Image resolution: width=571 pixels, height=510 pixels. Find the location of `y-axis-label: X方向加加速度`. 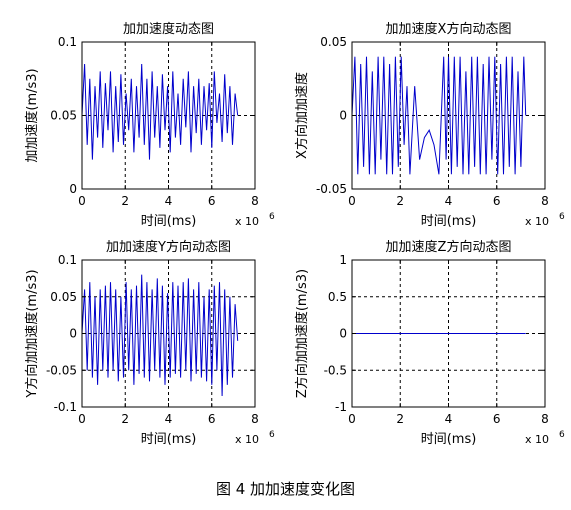

y-axis-label: X方向加加速度 is located at coordinates (302, 115).